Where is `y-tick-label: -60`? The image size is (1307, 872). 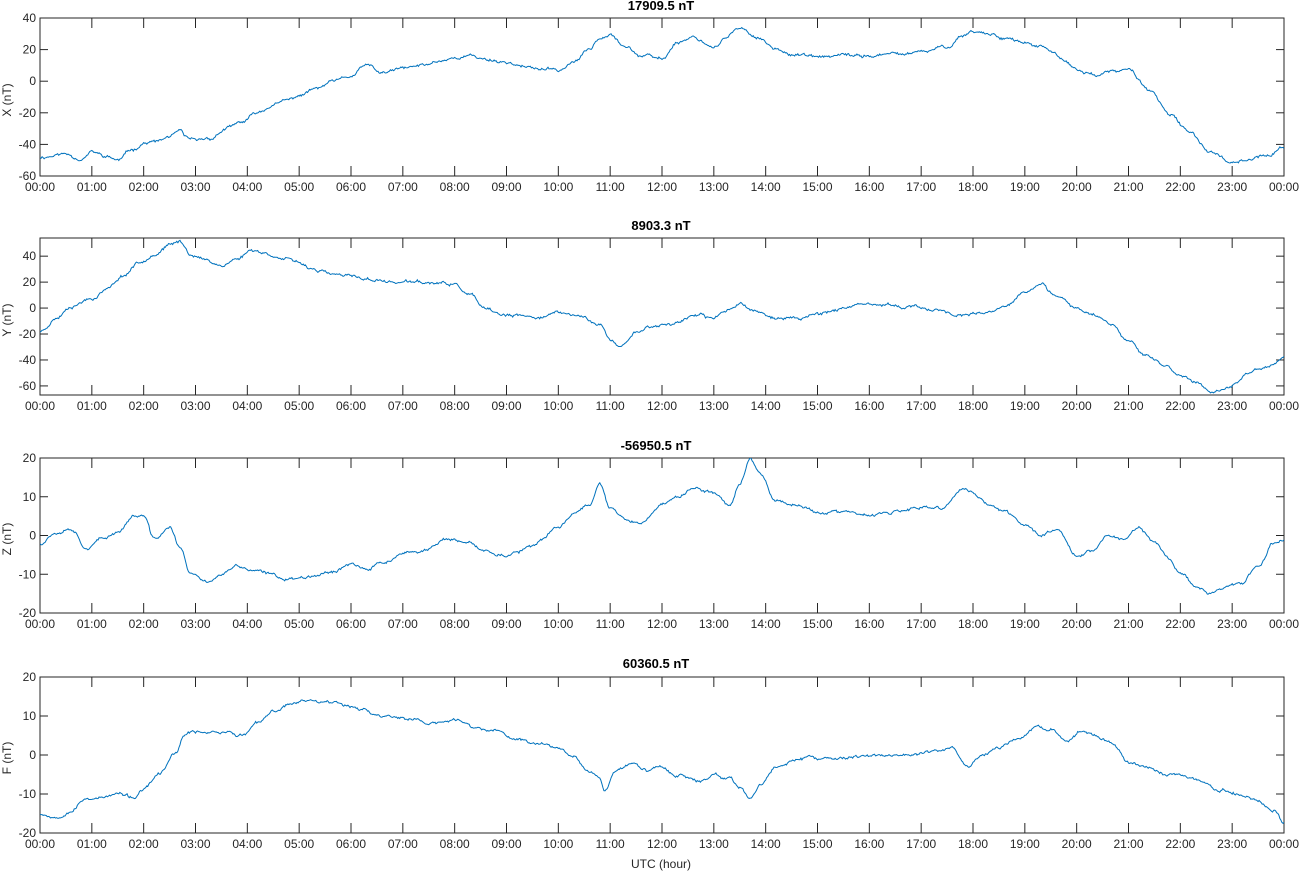 y-tick-label: -60 is located at coordinates (28, 386).